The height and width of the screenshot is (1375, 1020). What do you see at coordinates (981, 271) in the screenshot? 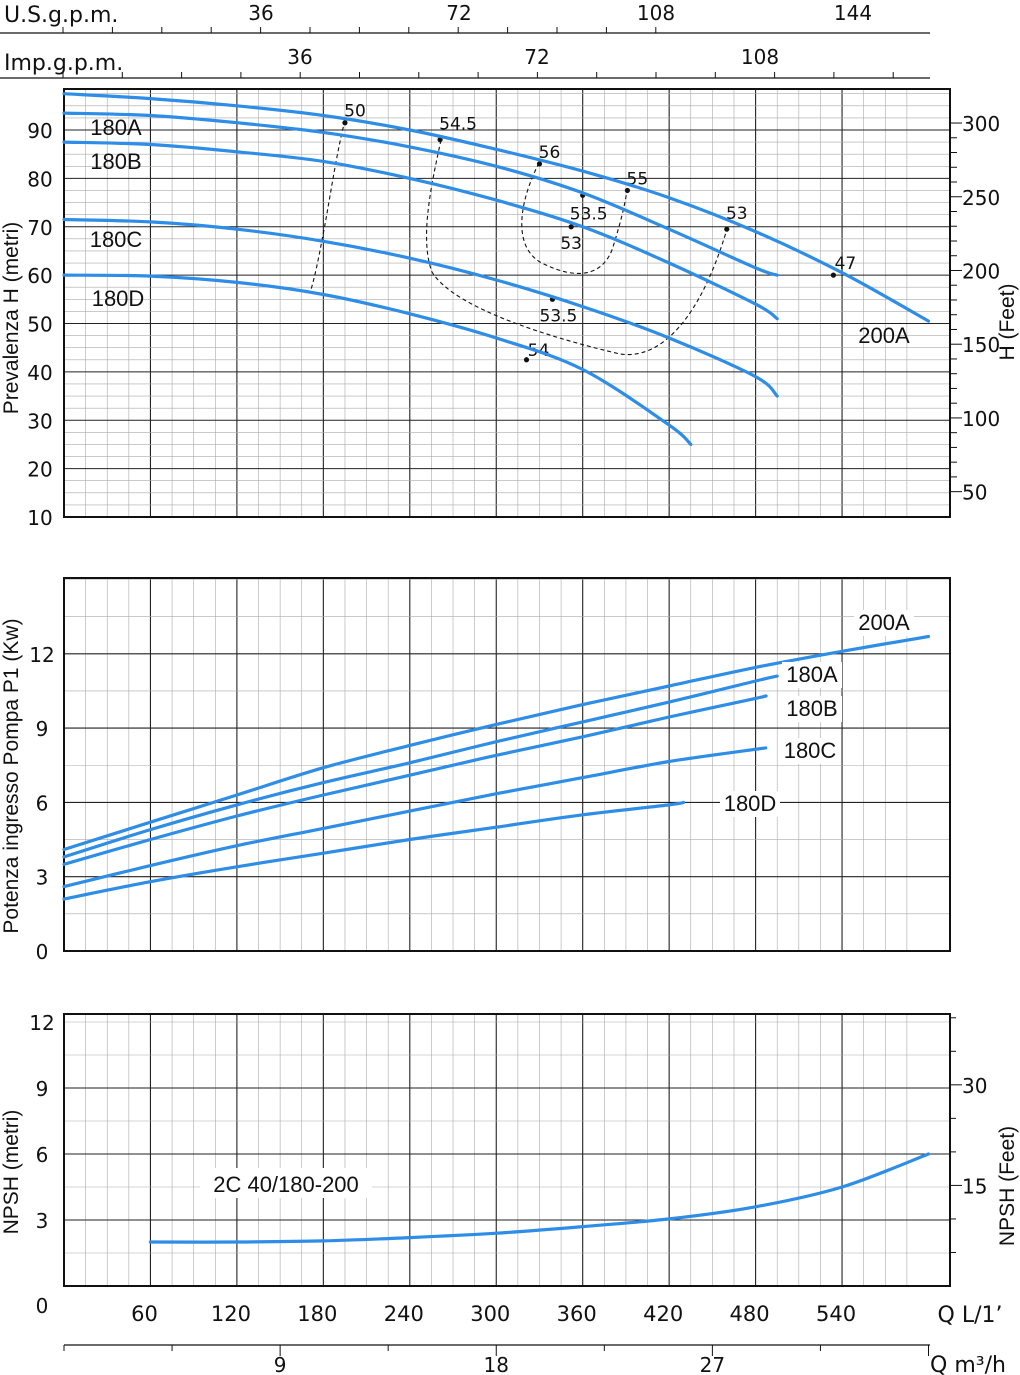
I see `head-y2-tick-label: 200` at bounding box center [981, 271].